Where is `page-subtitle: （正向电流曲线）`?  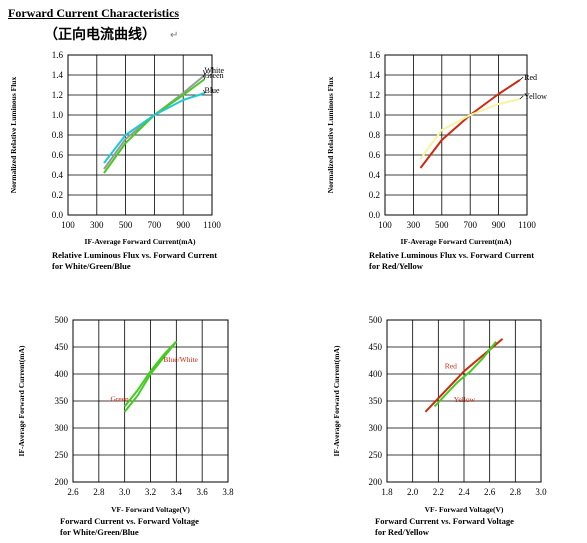
page-subtitle: （正向电流曲线） is located at coordinates (100, 35).